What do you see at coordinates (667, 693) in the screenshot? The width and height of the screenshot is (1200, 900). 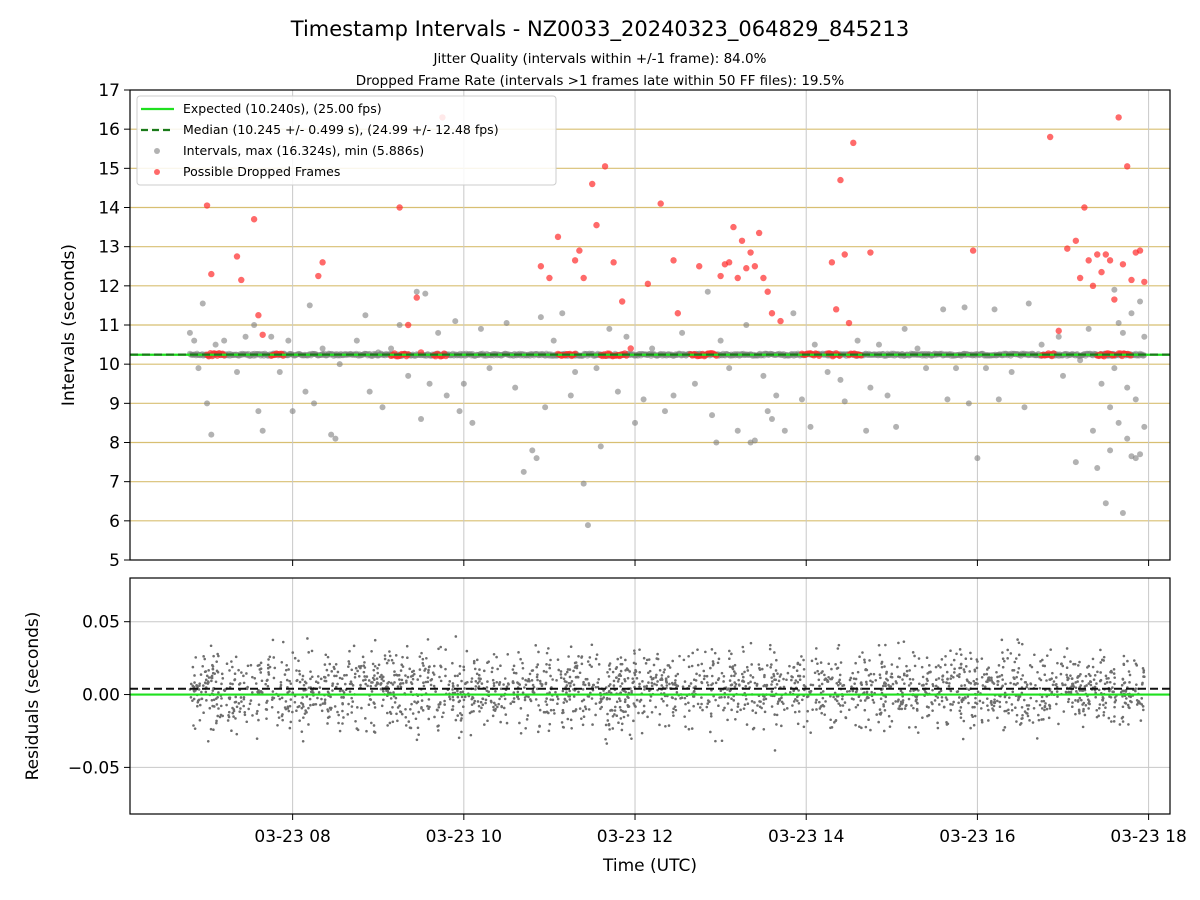 I see `residuals-plot` at bounding box center [667, 693].